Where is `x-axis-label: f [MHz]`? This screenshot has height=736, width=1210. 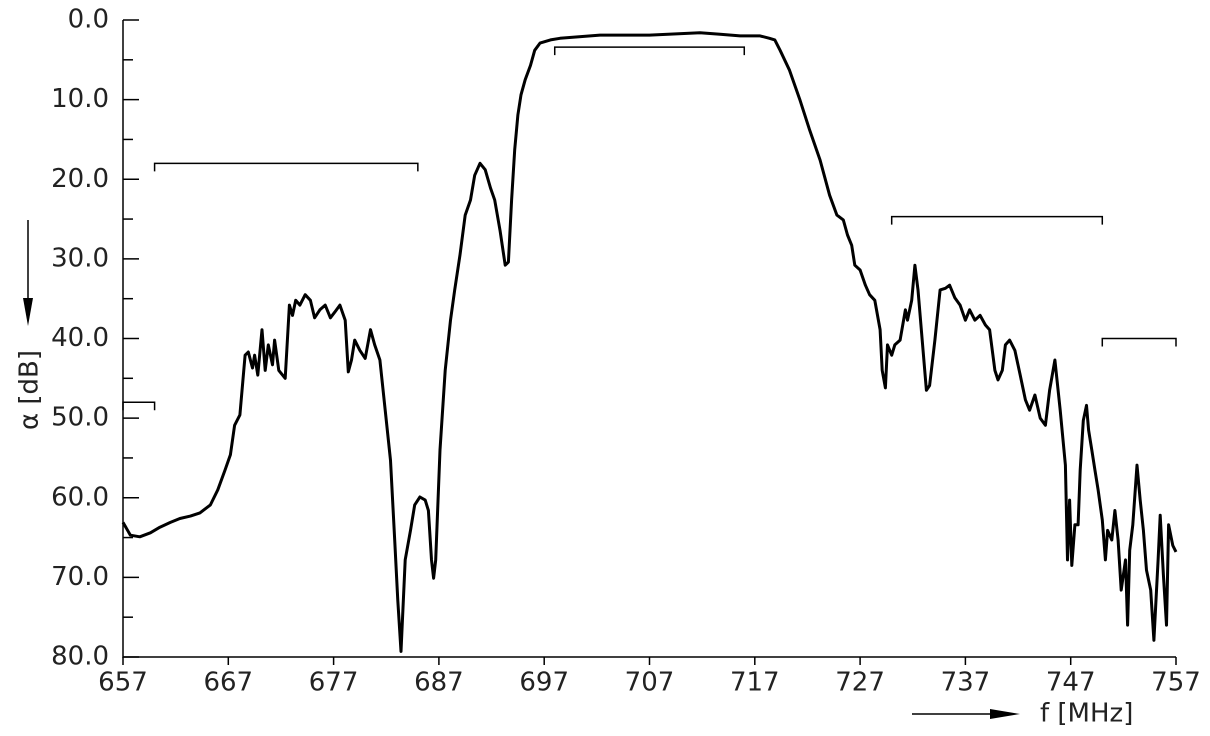 x-axis-label: f [MHz] is located at coordinates (1086, 714).